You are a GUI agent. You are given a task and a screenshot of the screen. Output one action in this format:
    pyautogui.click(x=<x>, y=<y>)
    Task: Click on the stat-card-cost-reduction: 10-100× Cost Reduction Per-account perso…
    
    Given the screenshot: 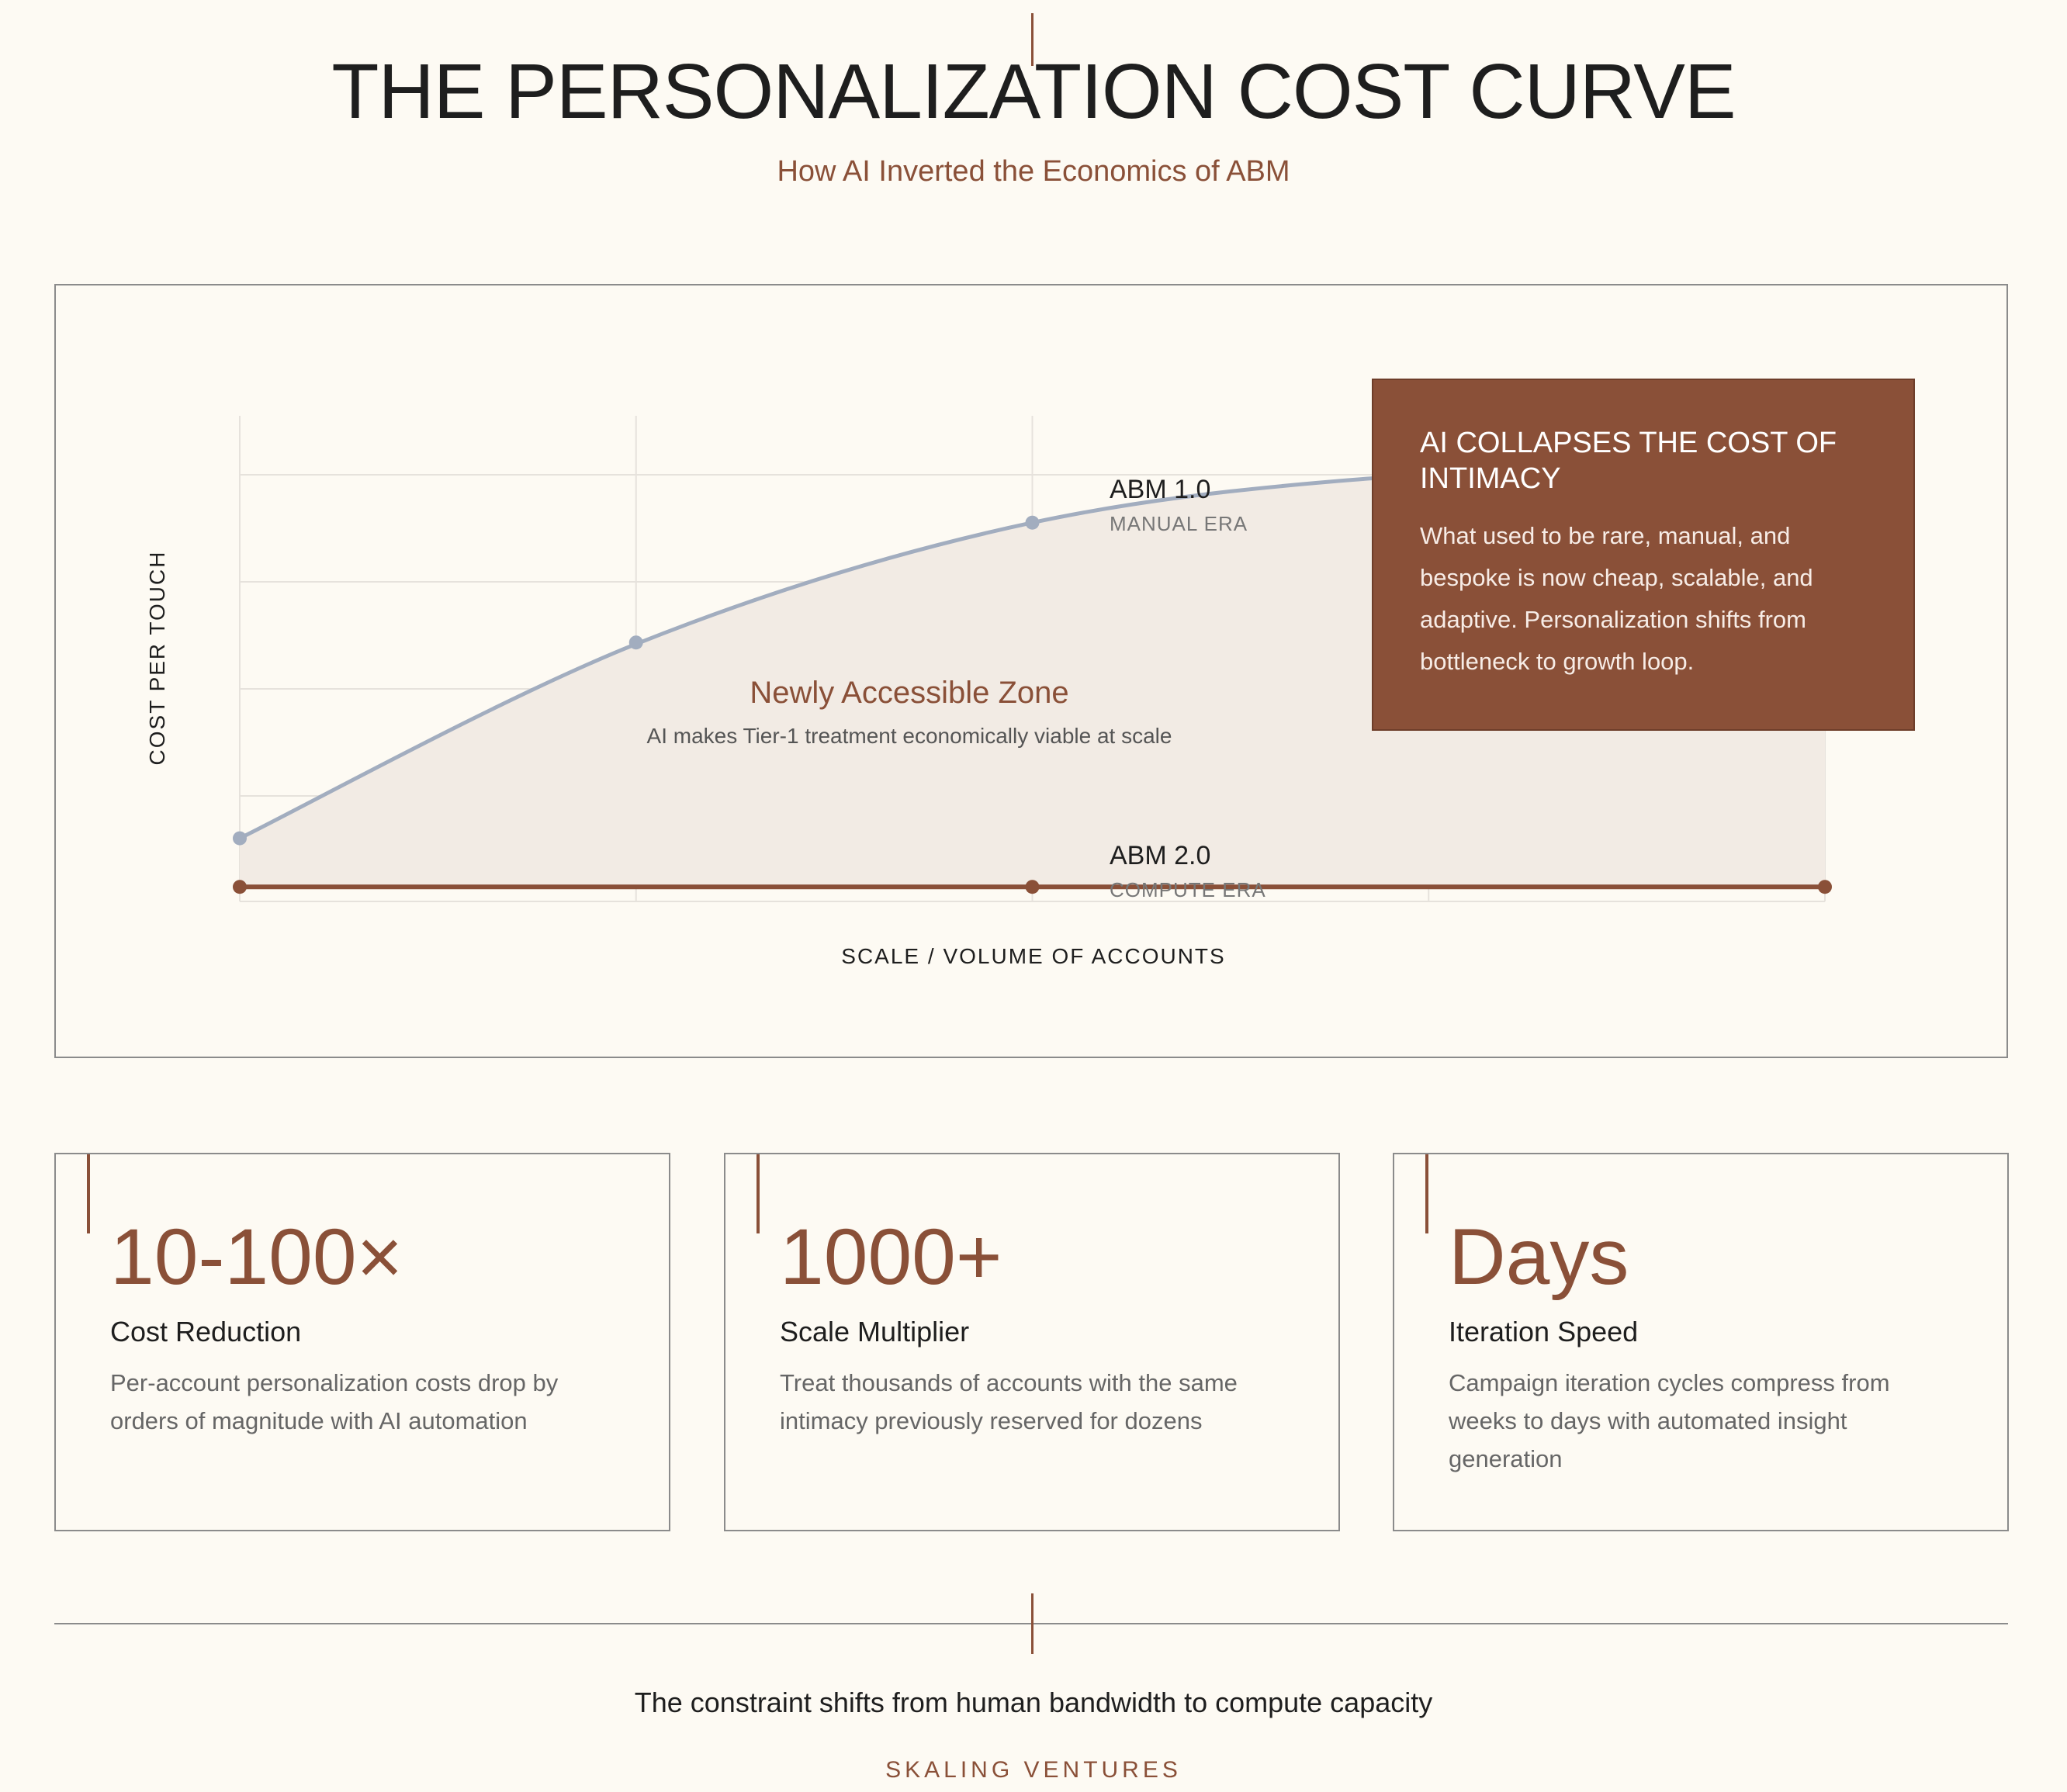 What is the action you would take?
    pyautogui.click(x=362, y=1342)
    